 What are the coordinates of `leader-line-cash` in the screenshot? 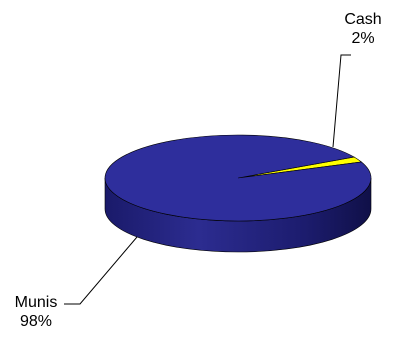 It's located at (341, 101).